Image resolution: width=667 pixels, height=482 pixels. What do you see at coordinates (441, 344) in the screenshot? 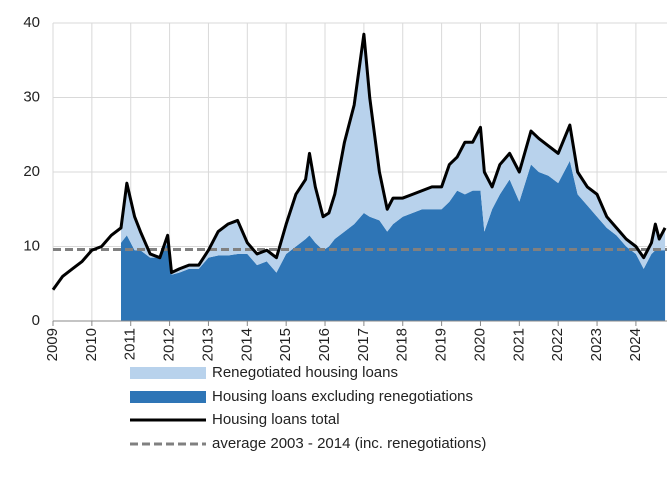
I see `x-tick-label: 2019` at bounding box center [441, 344].